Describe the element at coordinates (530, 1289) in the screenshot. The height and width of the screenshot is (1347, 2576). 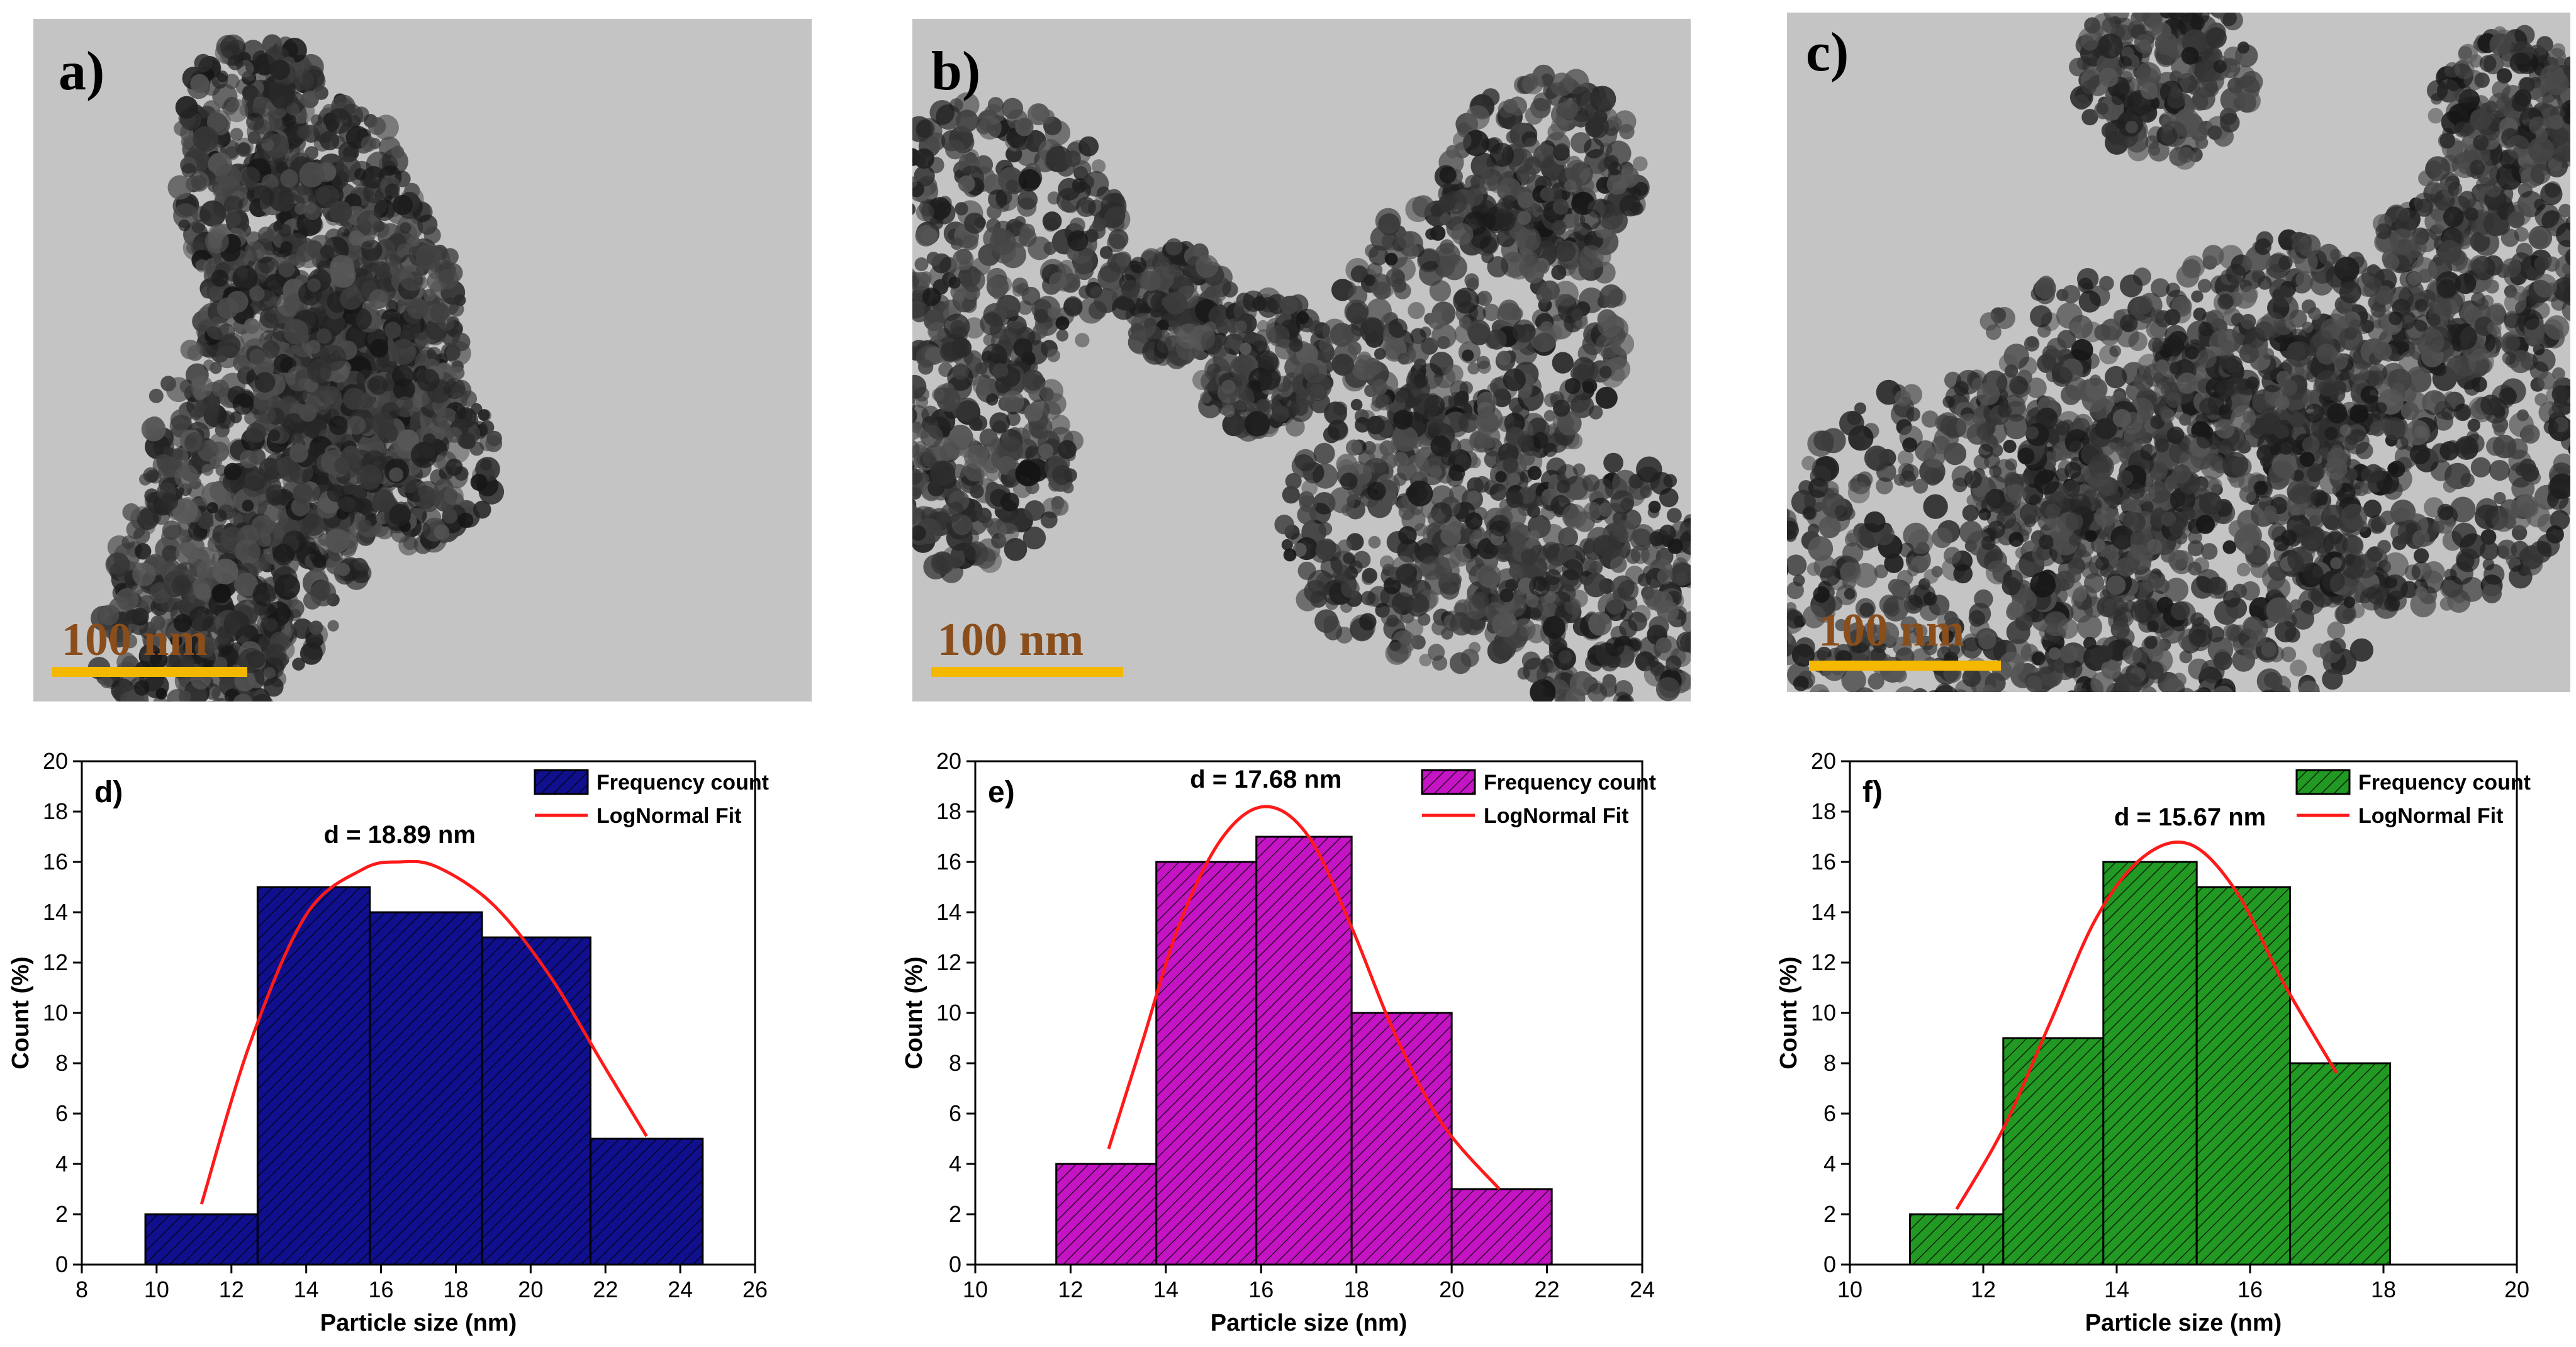
I see `x-tick-label: 20` at that location.